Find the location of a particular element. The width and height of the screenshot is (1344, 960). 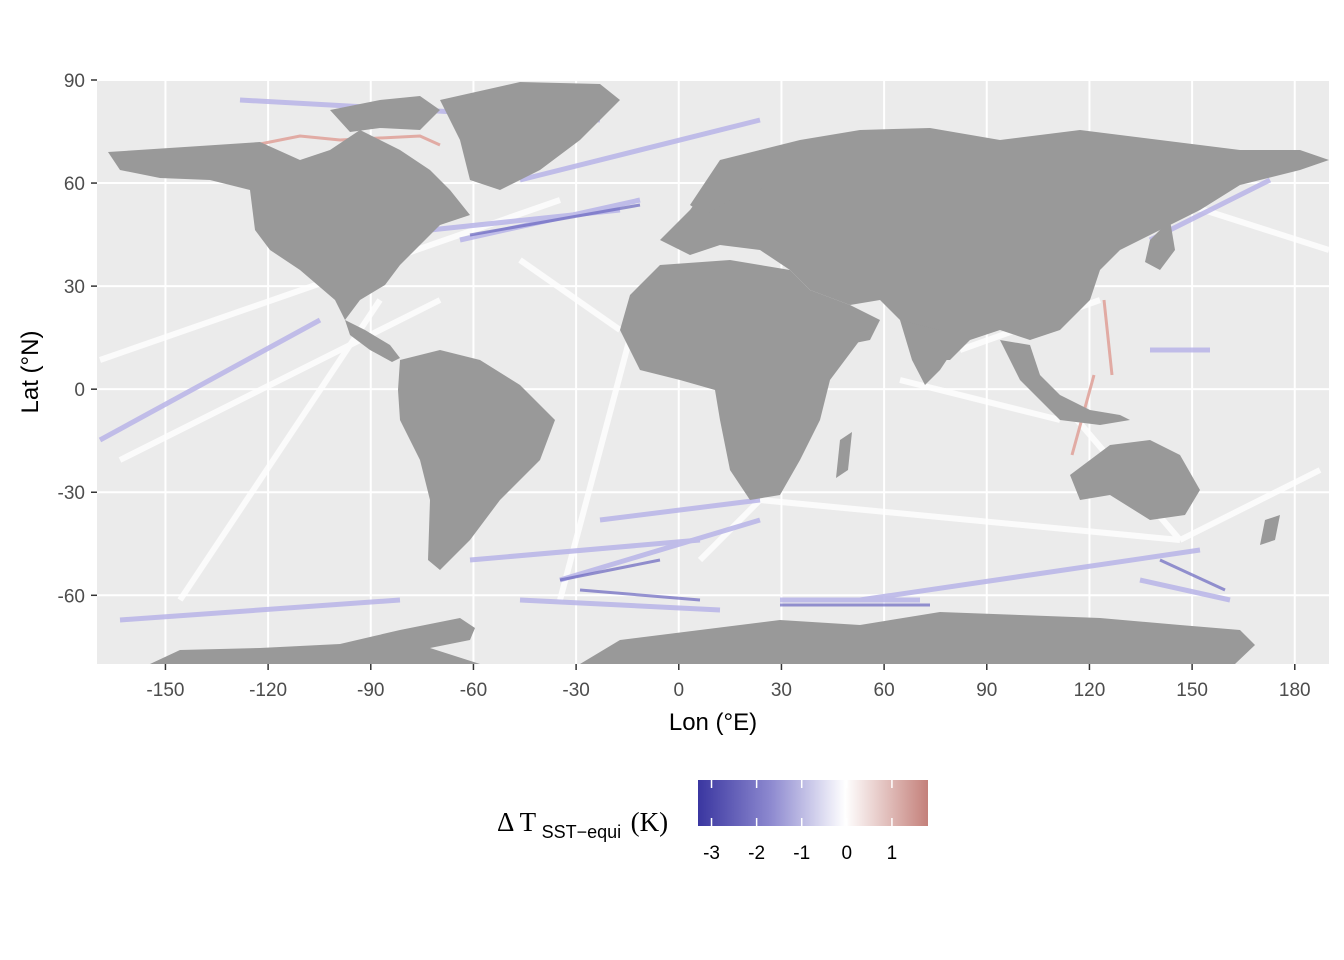

madagascar-land is located at coordinates (844, 455).